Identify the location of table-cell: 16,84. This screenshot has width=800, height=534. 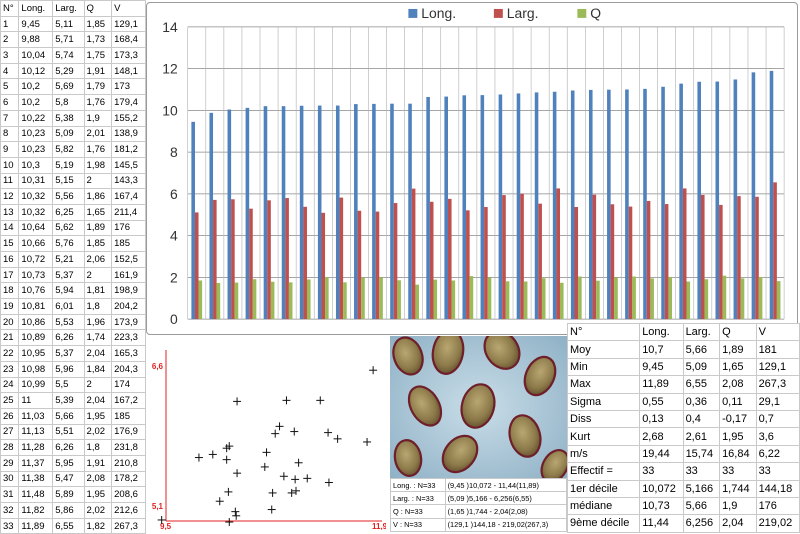
(738, 454).